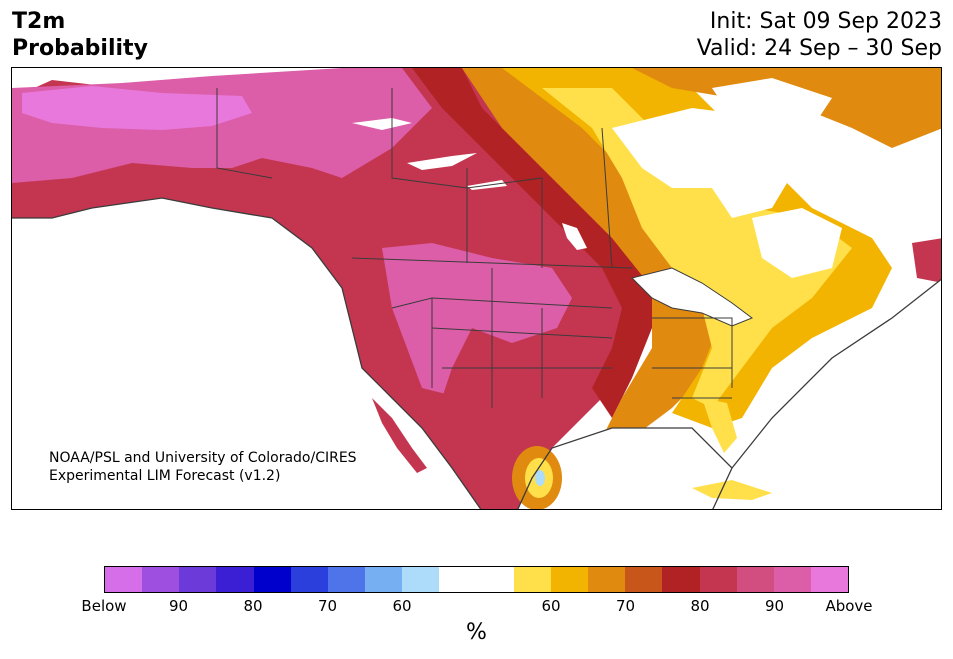 Image resolution: width=953 pixels, height=659 pixels. I want to click on title-line-2: Probability, so click(80, 48).